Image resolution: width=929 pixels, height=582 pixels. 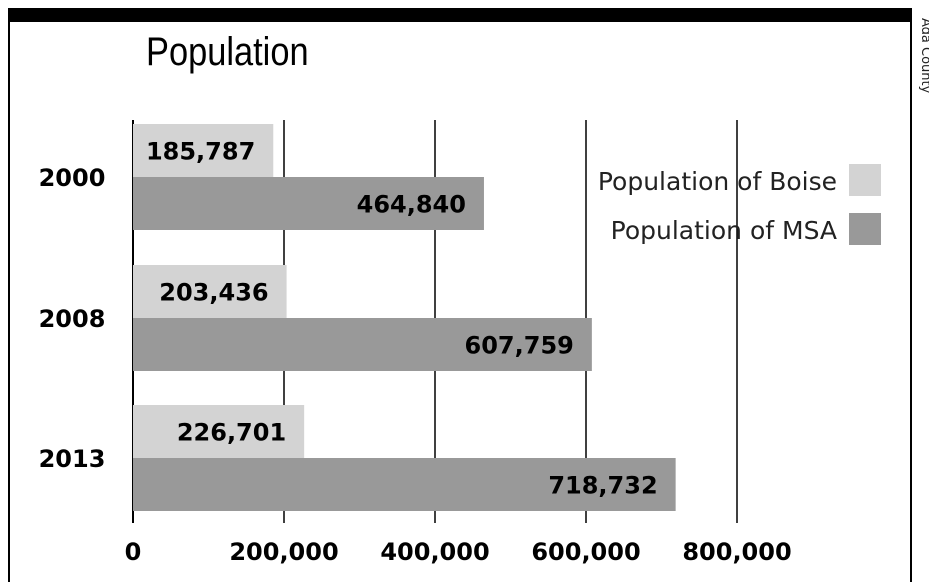 What do you see at coordinates (227, 52) in the screenshot?
I see `chart-title: Population` at bounding box center [227, 52].